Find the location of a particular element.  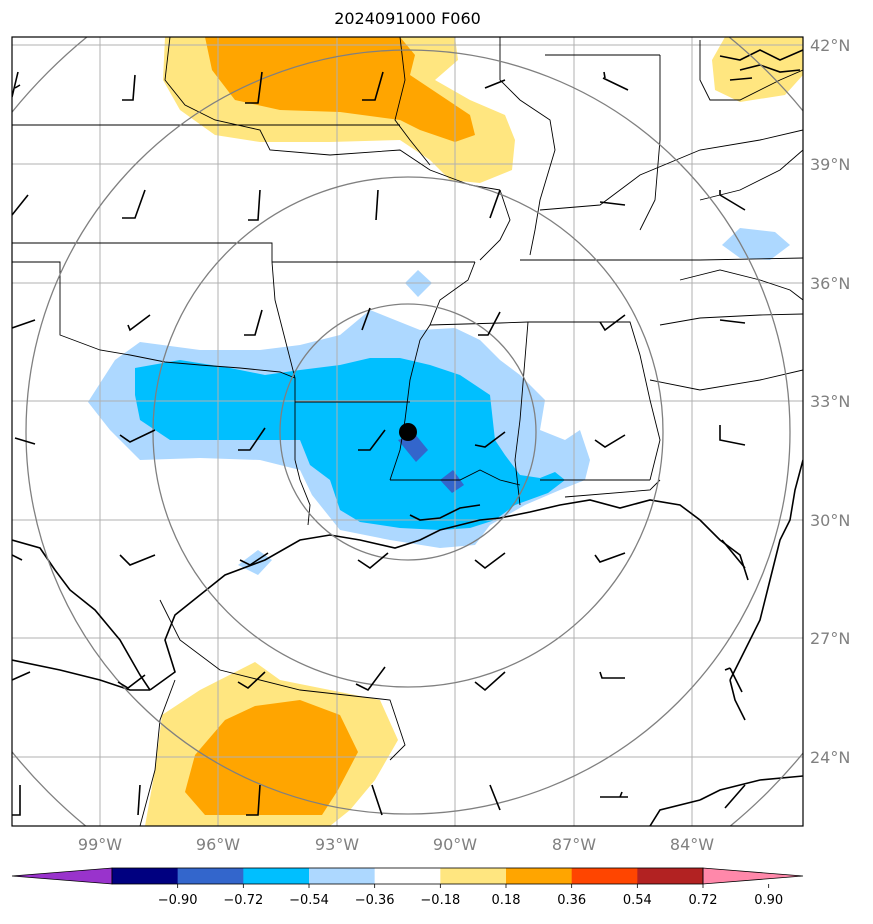

colorbar-tick-label: −0.72 is located at coordinates (243, 900).